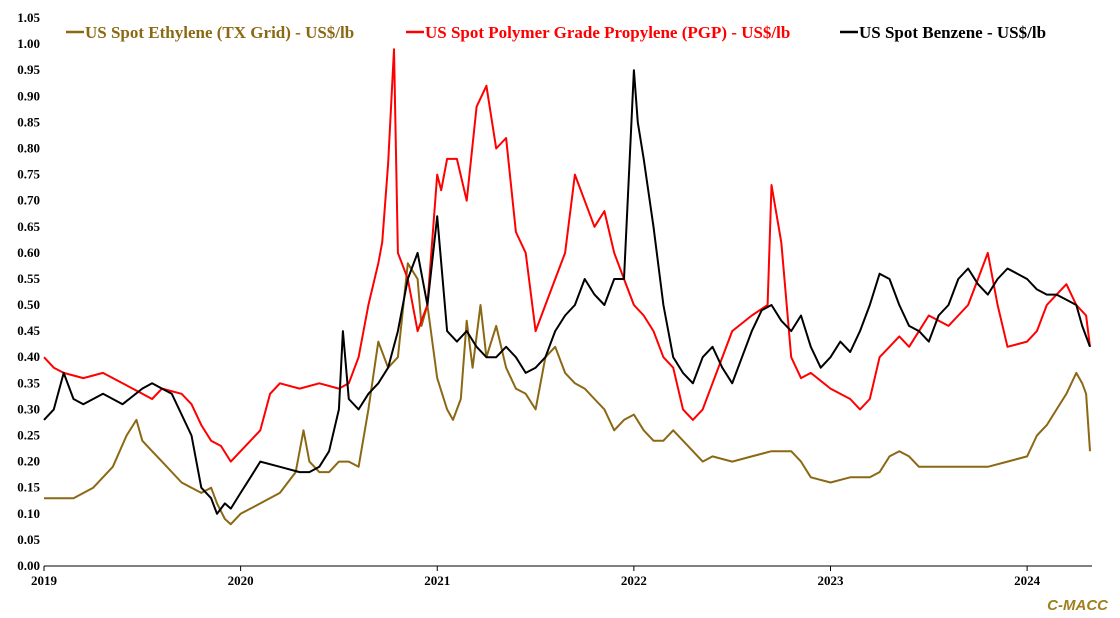 Image resolution: width=1120 pixels, height=618 pixels. I want to click on x-tick-label: 2024, so click(1027, 580).